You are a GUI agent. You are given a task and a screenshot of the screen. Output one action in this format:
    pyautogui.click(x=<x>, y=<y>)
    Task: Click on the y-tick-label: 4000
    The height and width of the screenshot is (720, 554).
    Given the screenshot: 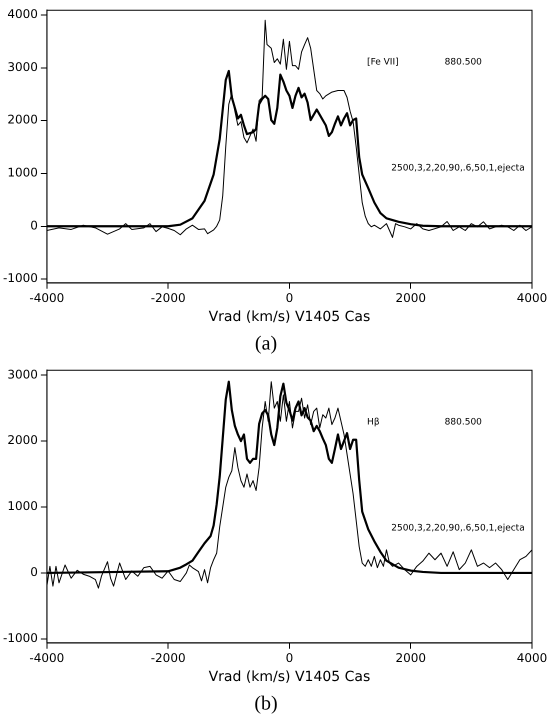 What is the action you would take?
    pyautogui.click(x=22, y=14)
    